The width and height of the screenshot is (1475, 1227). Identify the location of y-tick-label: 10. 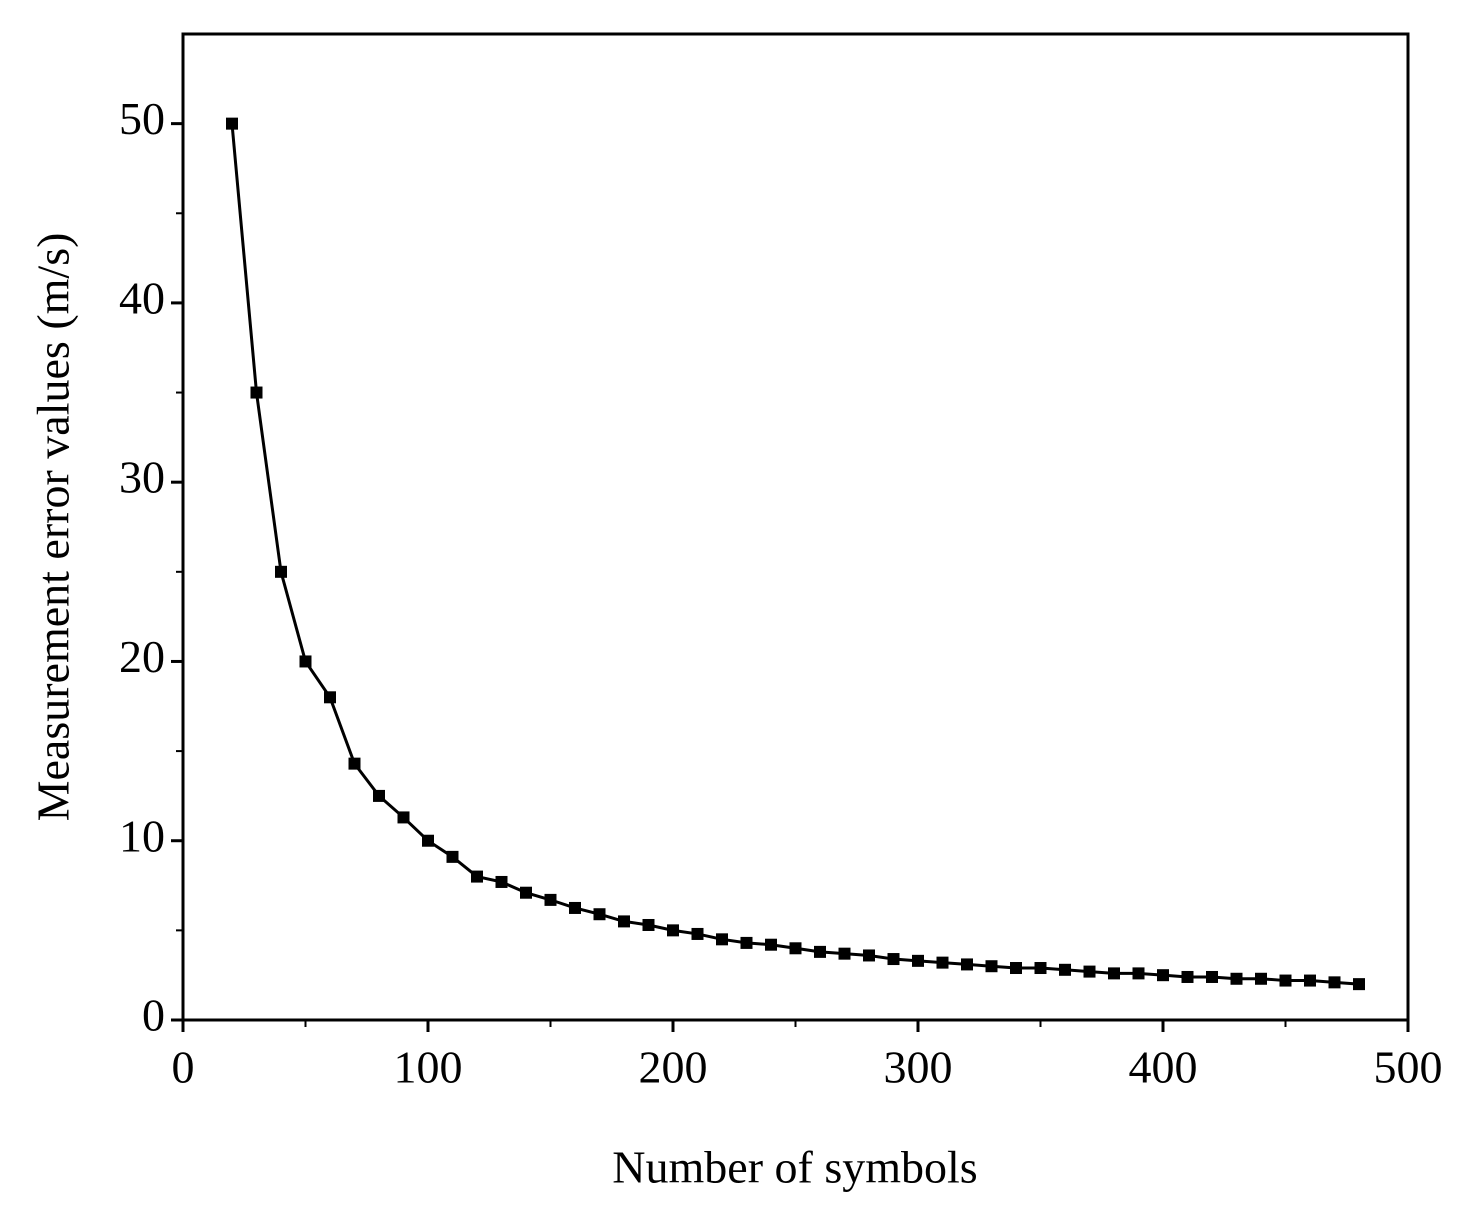
(142, 835).